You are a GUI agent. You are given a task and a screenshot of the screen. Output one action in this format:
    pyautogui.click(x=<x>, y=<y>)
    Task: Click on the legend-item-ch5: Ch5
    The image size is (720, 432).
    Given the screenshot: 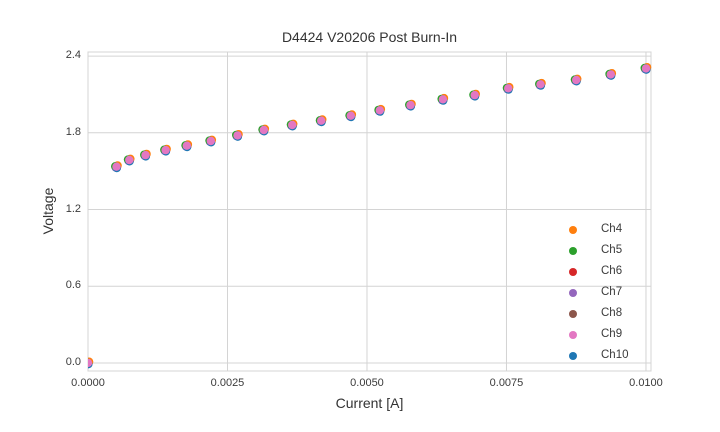 What is the action you would take?
    pyautogui.click(x=597, y=250)
    